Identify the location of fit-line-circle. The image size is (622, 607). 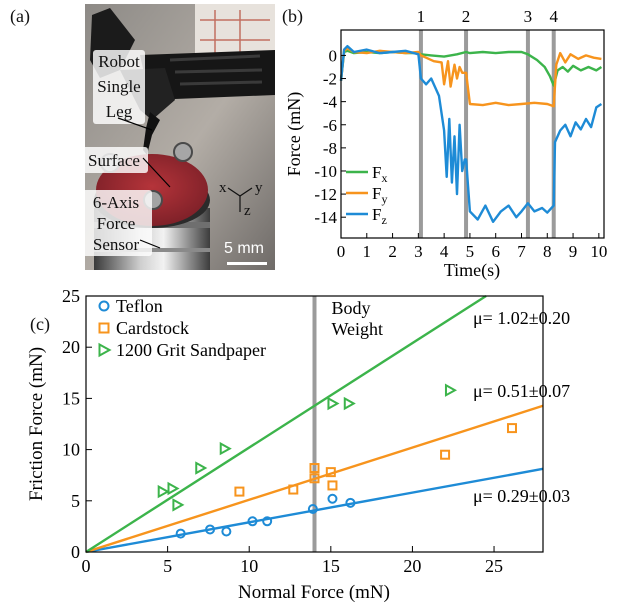
(314, 510).